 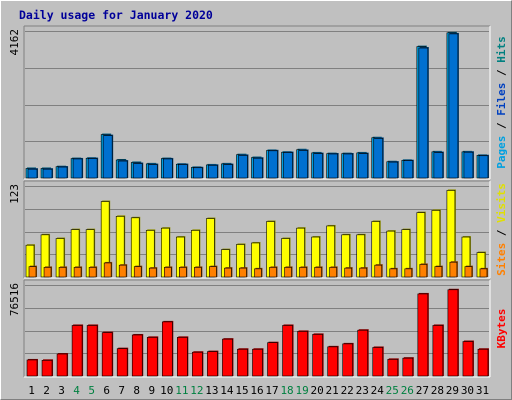 What do you see at coordinates (347, 390) in the screenshot?
I see `x-tick-label: 22` at bounding box center [347, 390].